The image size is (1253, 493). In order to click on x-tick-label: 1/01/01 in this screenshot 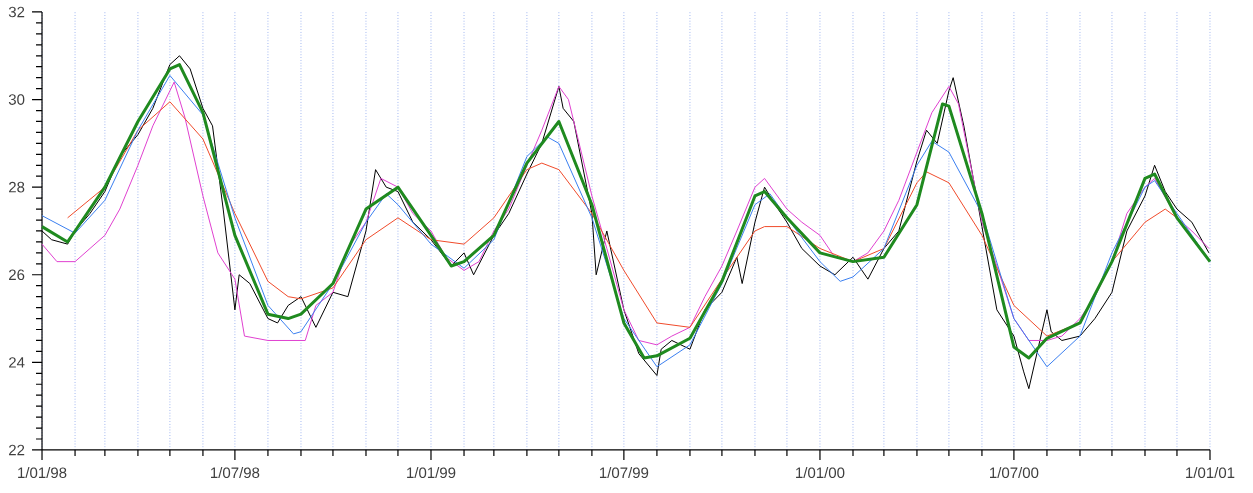, I will do `click(1210, 473)`.